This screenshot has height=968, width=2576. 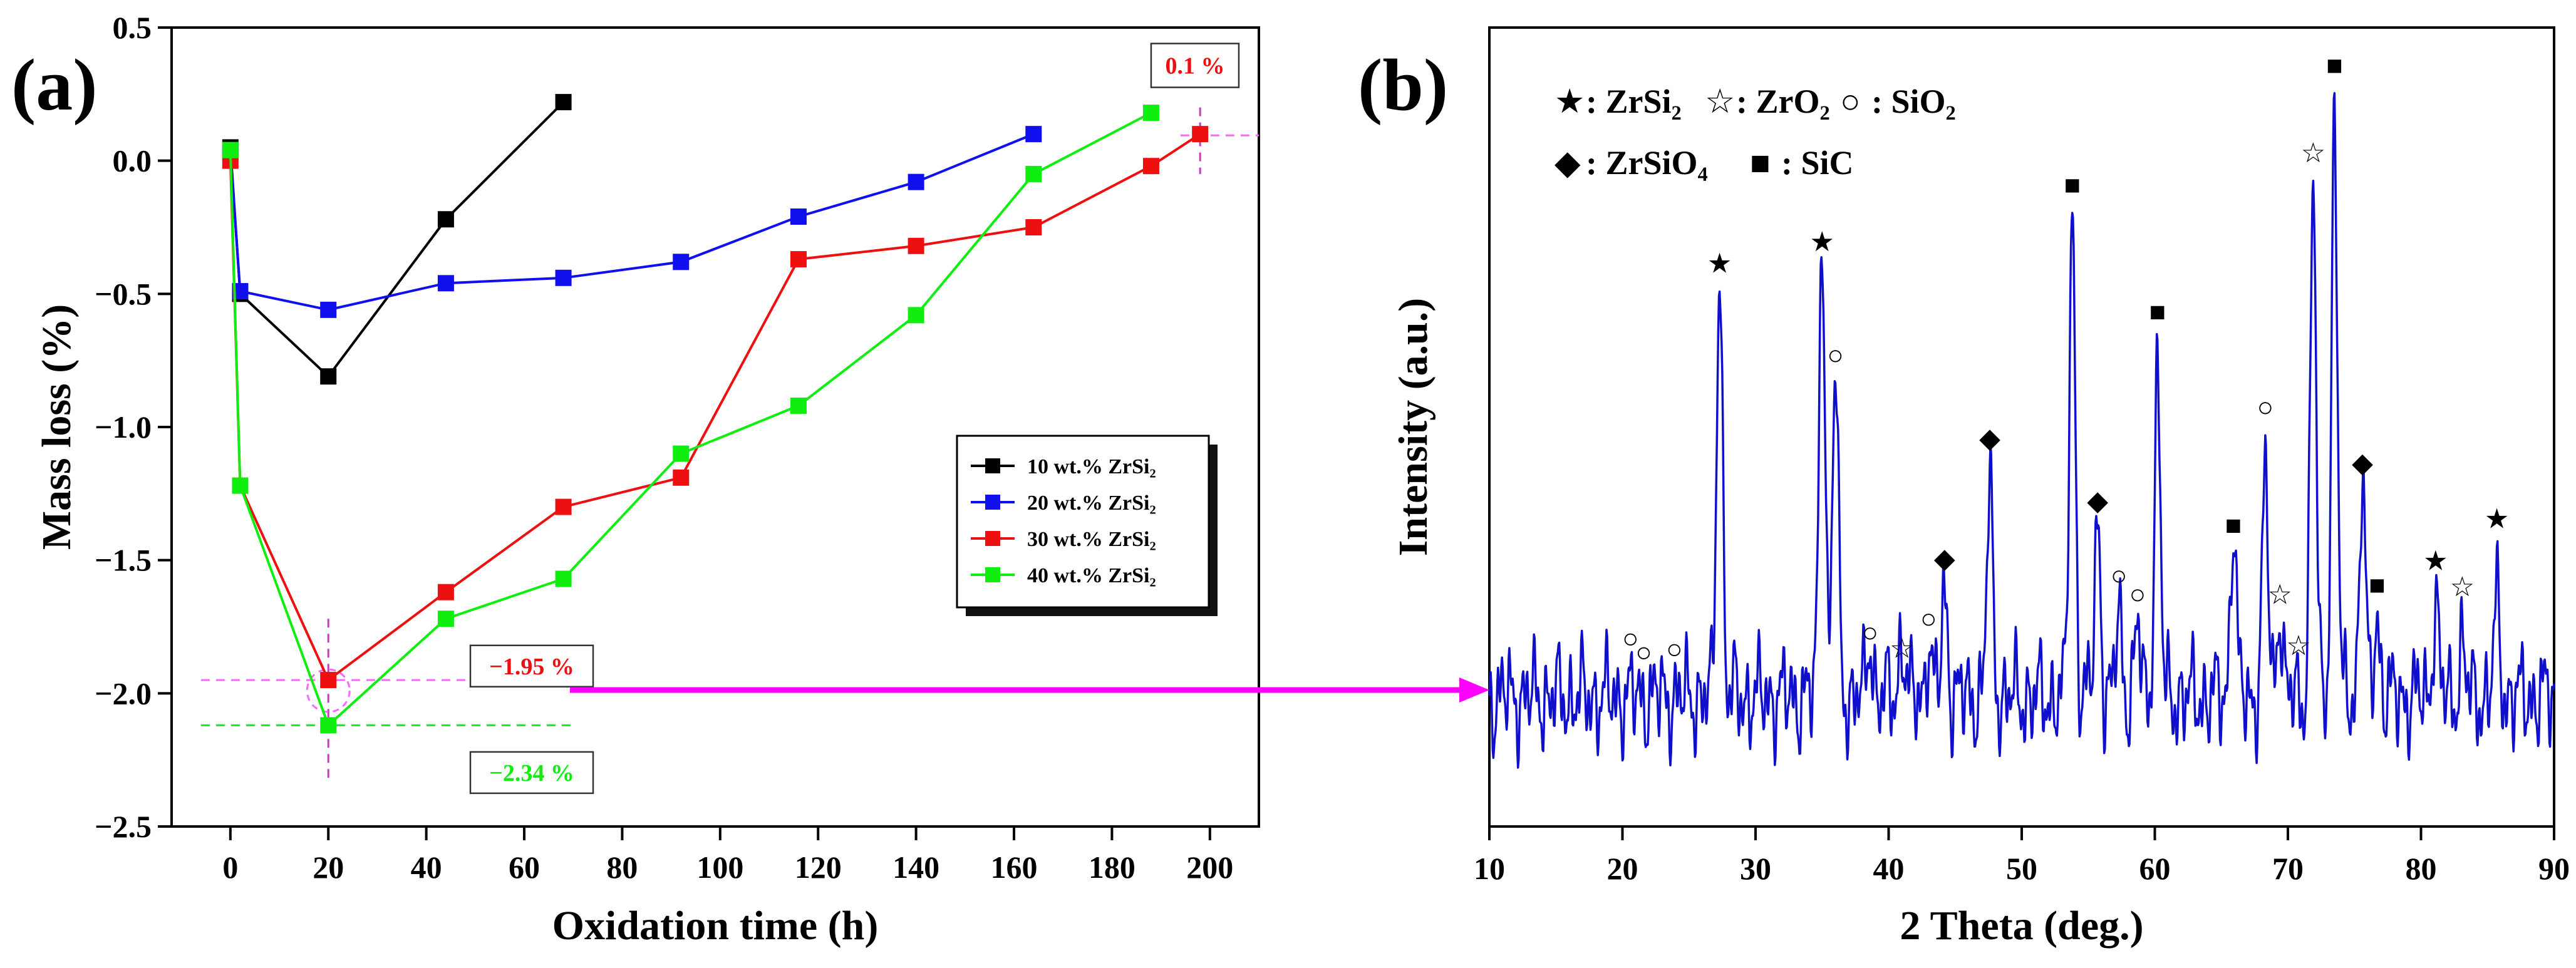 I want to click on panel-a-y-tick-label: −1.5, so click(x=123, y=560).